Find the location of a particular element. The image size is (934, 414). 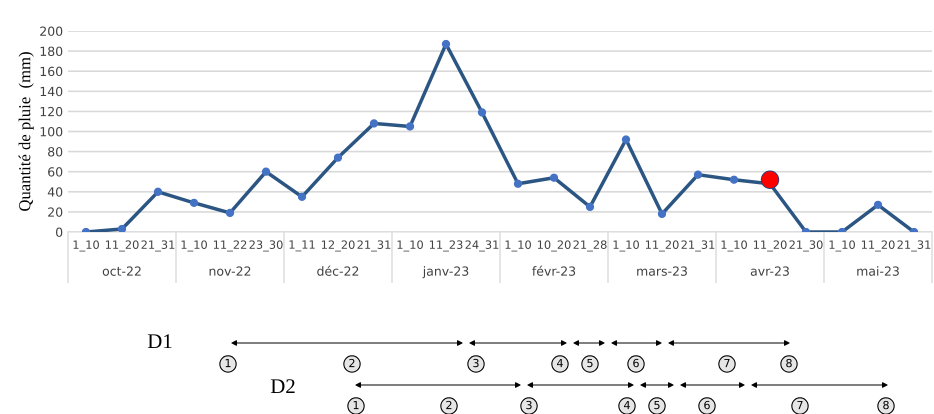

x-tick-label: 24_31 is located at coordinates (481, 246).